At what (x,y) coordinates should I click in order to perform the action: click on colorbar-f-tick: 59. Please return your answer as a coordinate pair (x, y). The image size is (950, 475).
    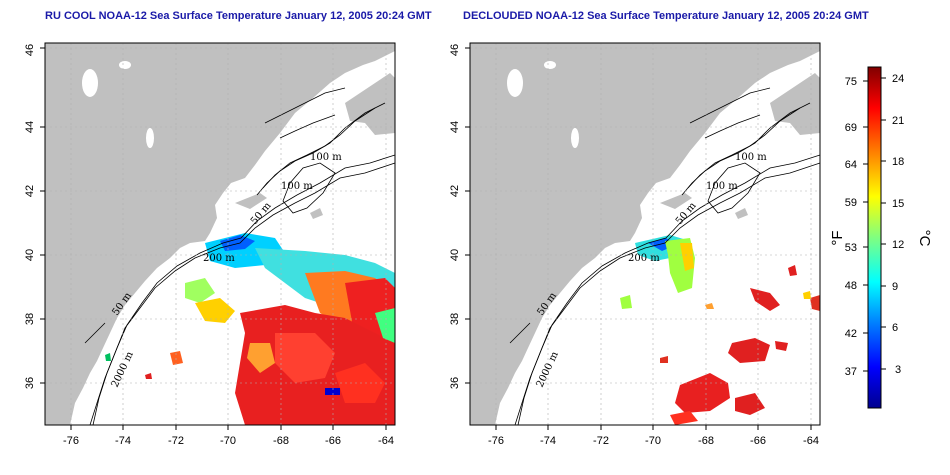
    Looking at the image, I should click on (851, 203).